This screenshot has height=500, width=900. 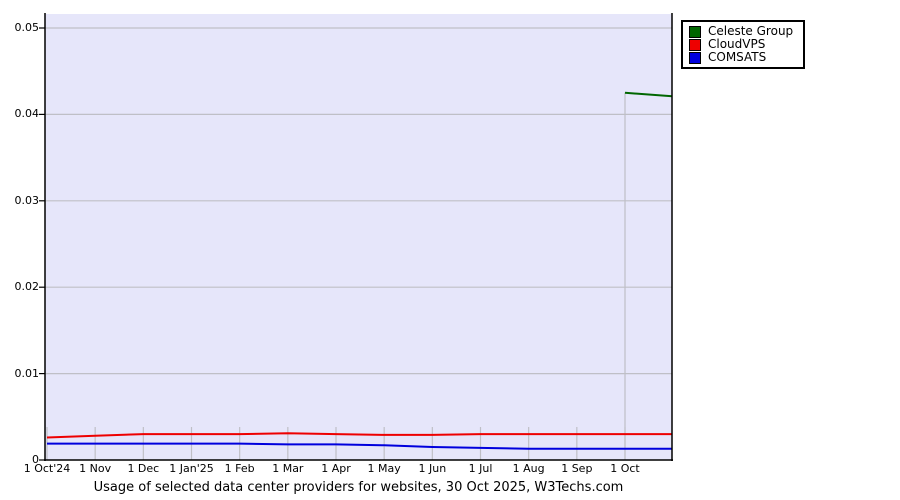 What do you see at coordinates (432, 468) in the screenshot?
I see `x-axis-label: 1 Jun` at bounding box center [432, 468].